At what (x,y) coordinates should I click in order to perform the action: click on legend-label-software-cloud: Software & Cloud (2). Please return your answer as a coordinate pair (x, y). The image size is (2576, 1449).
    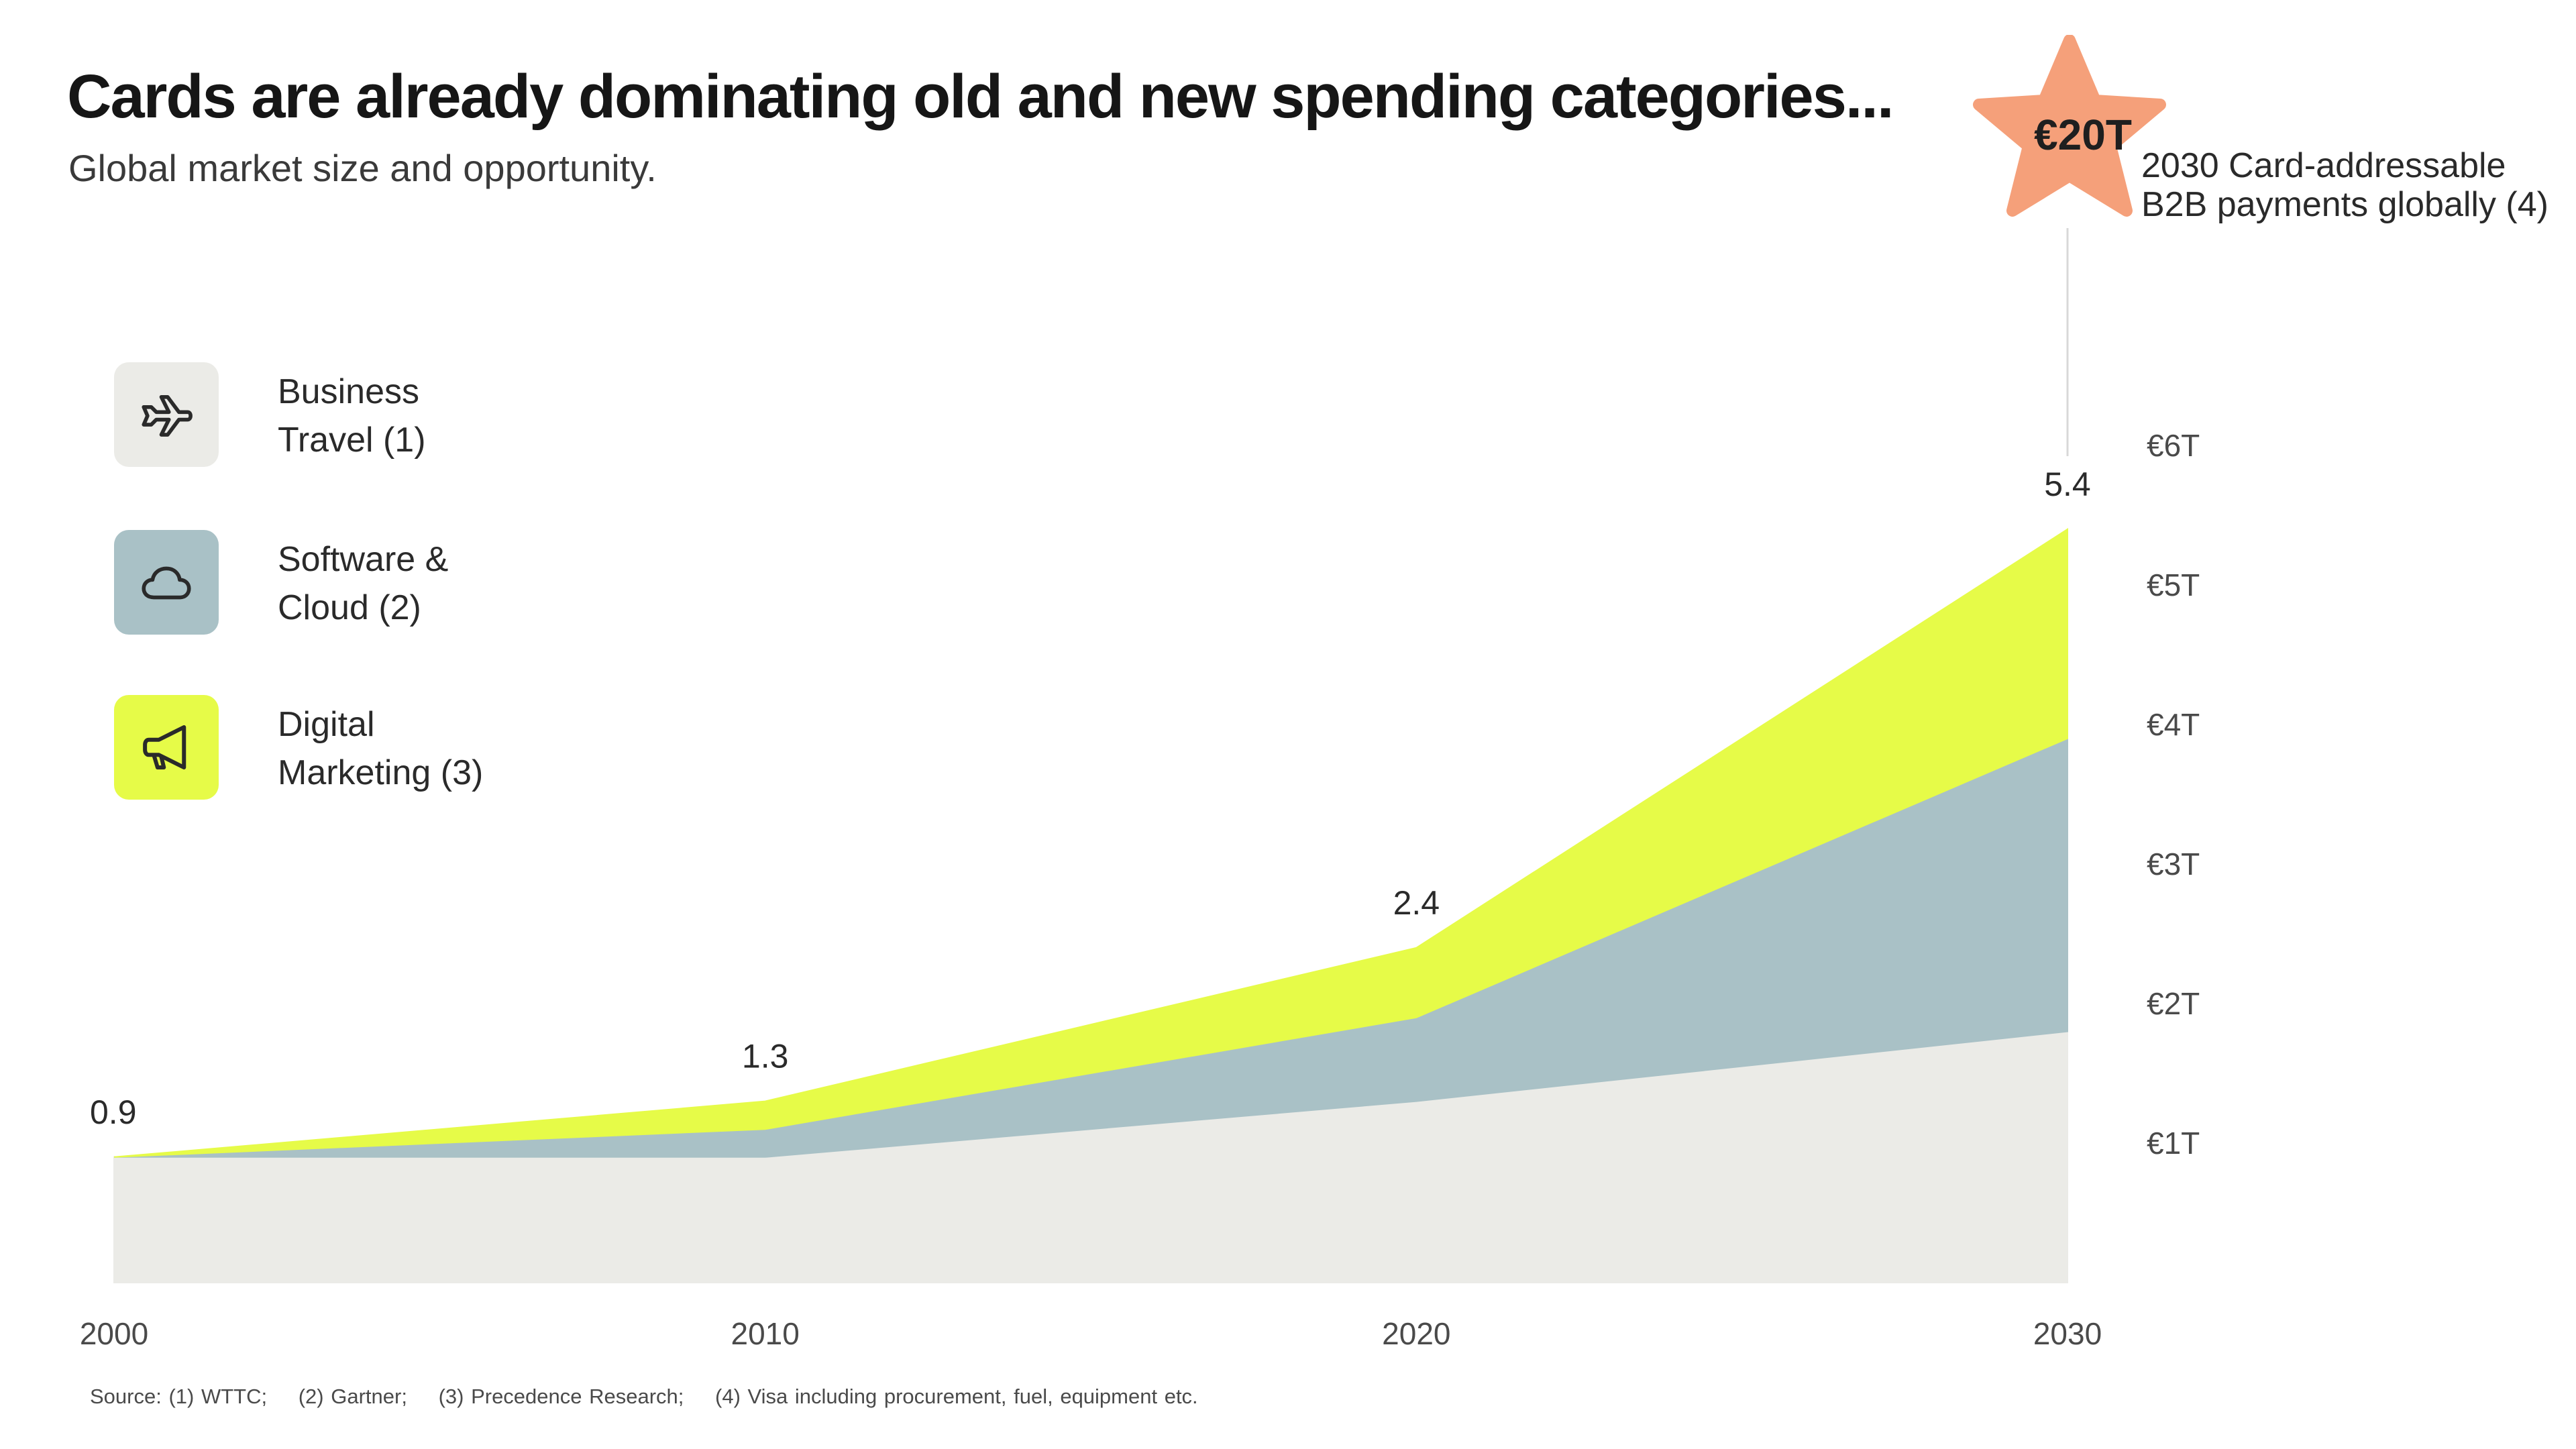
    Looking at the image, I should click on (432, 583).